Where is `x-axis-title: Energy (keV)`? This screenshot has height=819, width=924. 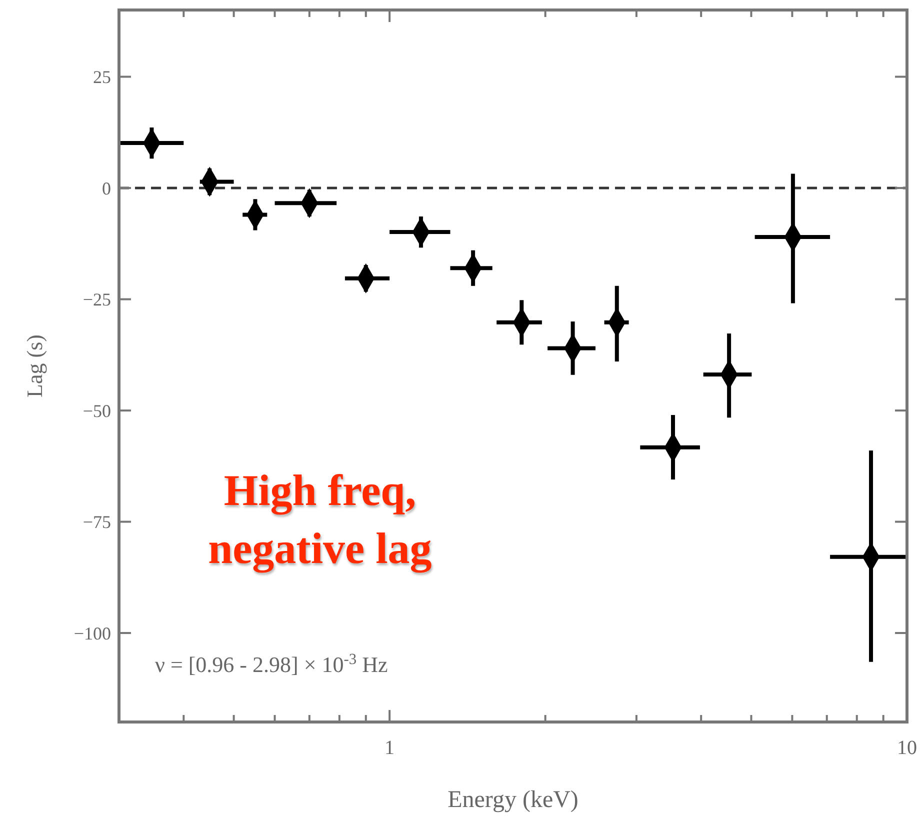 x-axis-title: Energy (keV) is located at coordinates (513, 800).